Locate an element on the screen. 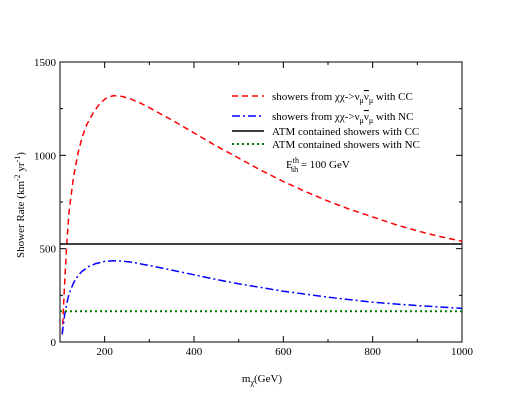 The height and width of the screenshot is (402, 520). legend-entry-nc: showers from χχ->νμνμ with NC is located at coordinates (342, 118).